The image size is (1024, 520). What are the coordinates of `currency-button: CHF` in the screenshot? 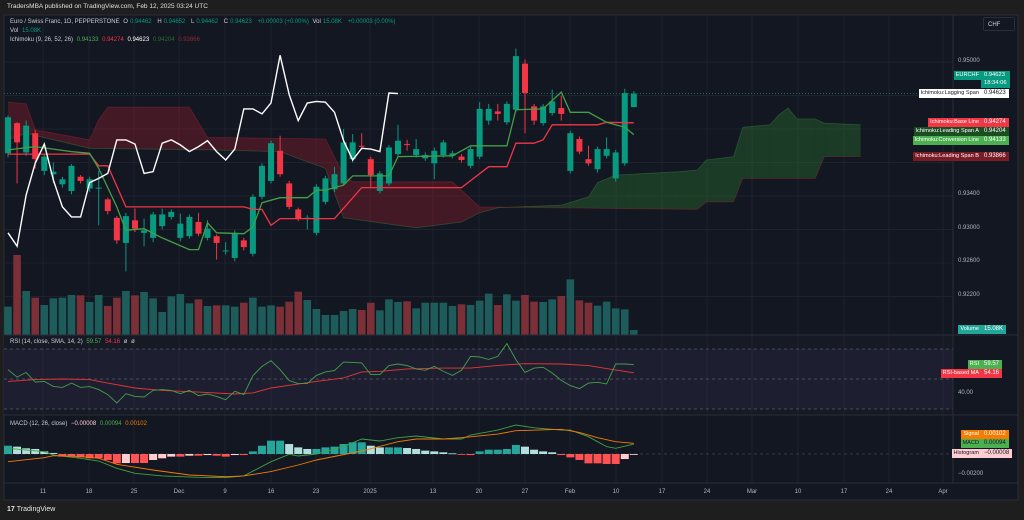 It's located at (999, 24).